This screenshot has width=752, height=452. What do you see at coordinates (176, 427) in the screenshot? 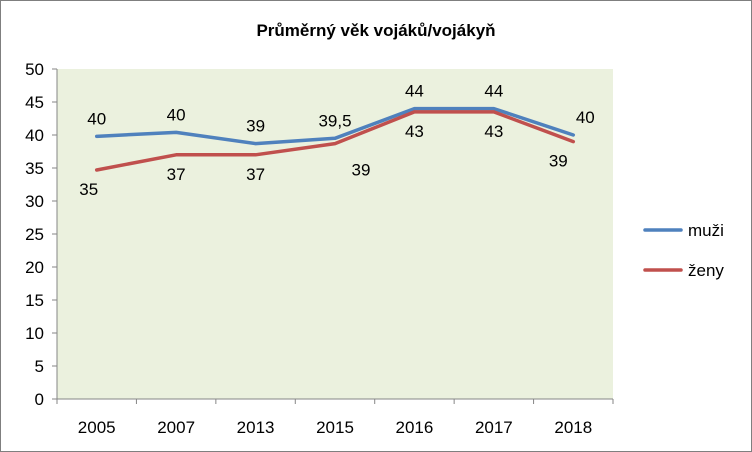
I see `x-tick-label: 2007` at bounding box center [176, 427].